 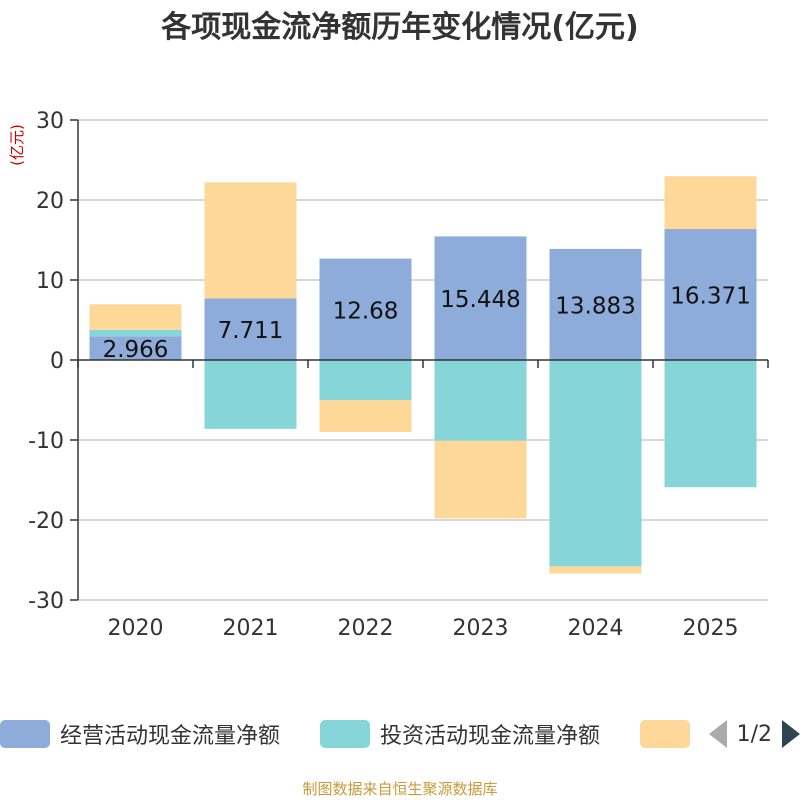 I want to click on y-tick-label: 30, so click(x=50, y=121).